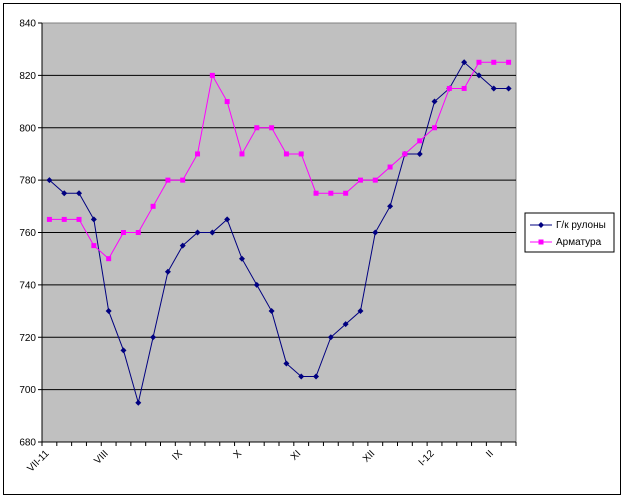  What do you see at coordinates (490, 454) in the screenshot?
I see `x-tick-label: II` at bounding box center [490, 454].